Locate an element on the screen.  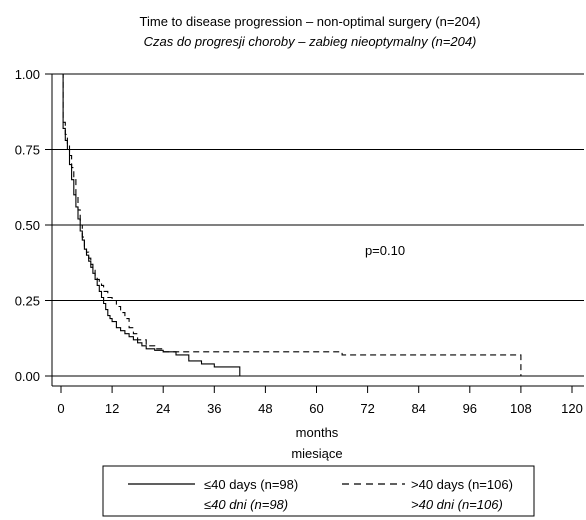
legend-label-series-2: >40 days (n=106) is located at coordinates (462, 484).